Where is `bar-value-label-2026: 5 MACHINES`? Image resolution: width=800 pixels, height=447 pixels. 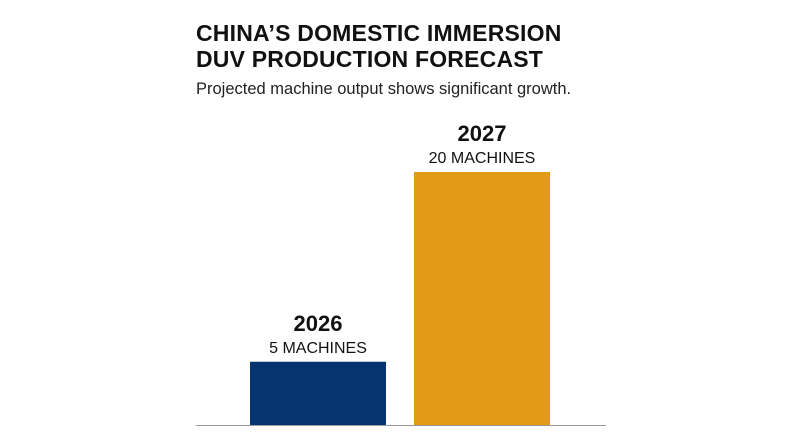 bar-value-label-2026: 5 MACHINES is located at coordinates (318, 348).